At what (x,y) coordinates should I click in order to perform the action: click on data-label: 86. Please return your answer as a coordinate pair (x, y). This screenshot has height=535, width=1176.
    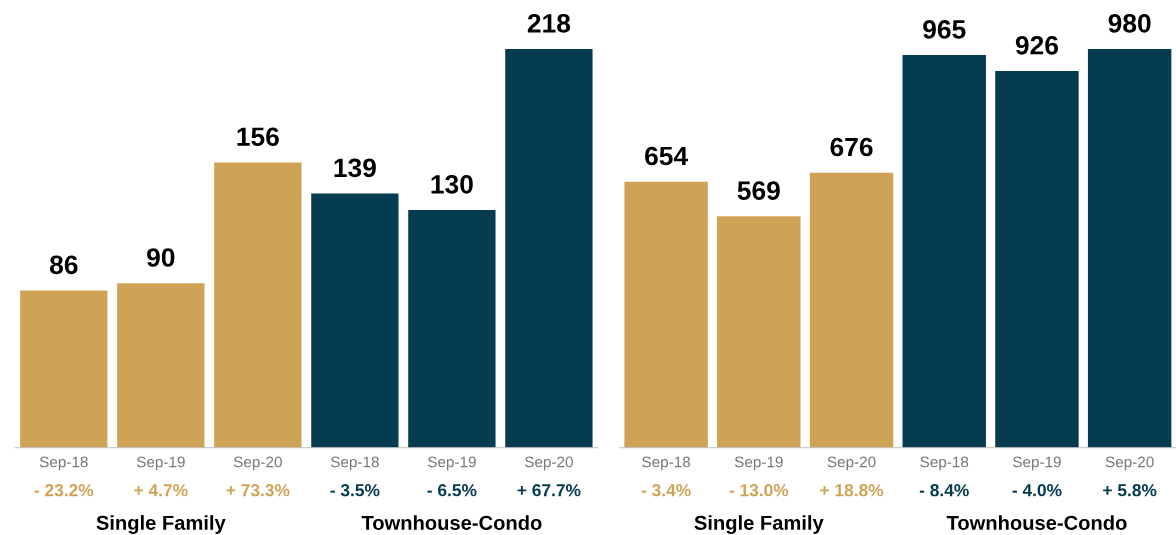
    Looking at the image, I should click on (63, 265).